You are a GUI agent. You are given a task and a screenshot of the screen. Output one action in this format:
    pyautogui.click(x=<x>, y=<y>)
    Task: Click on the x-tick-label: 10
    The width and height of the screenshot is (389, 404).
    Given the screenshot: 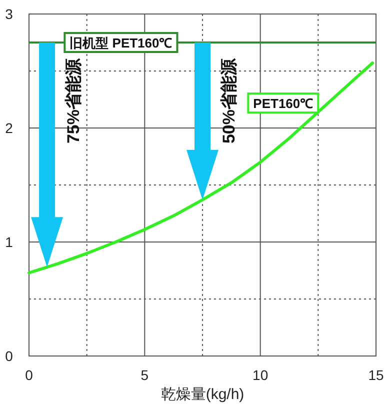 What is the action you would take?
    pyautogui.click(x=260, y=375)
    